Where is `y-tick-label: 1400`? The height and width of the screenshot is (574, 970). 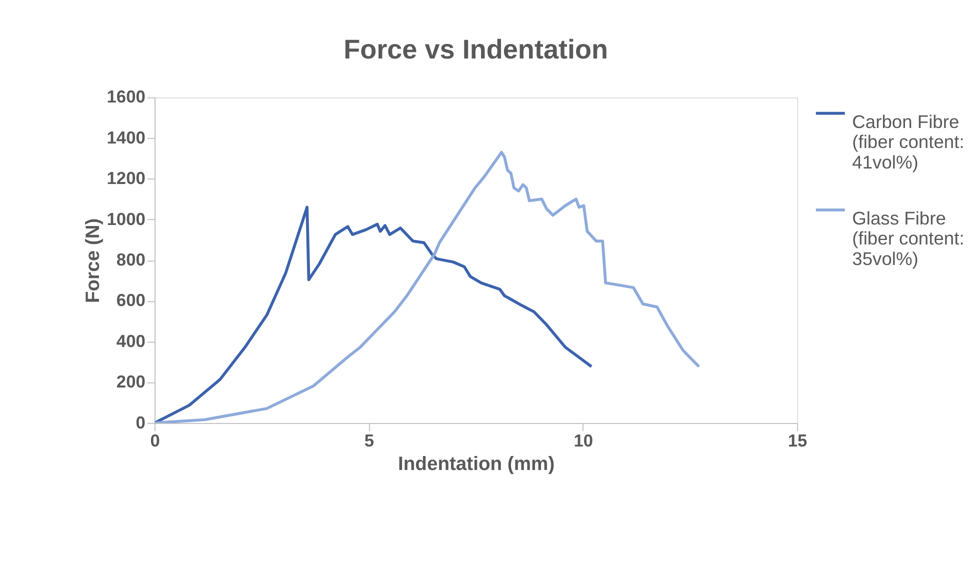
y-tick-label: 1400 is located at coordinates (126, 137).